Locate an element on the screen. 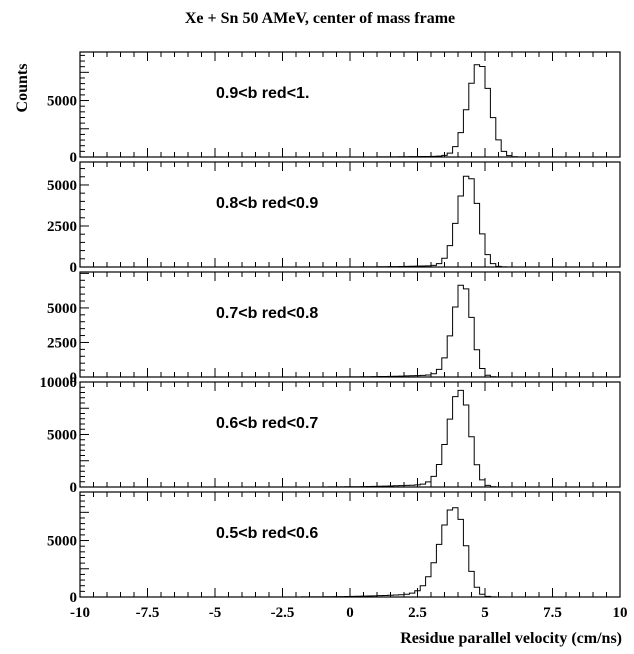 The width and height of the screenshot is (634, 654). x-tick-label: -7.5 is located at coordinates (148, 613).